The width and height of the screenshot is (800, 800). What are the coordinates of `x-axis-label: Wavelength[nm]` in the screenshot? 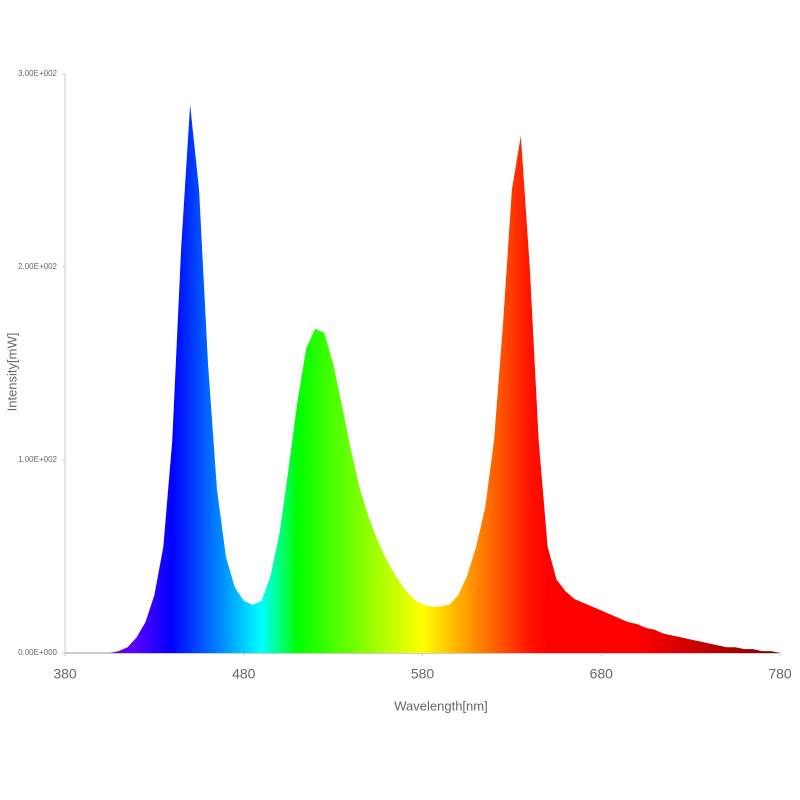 It's located at (440, 705).